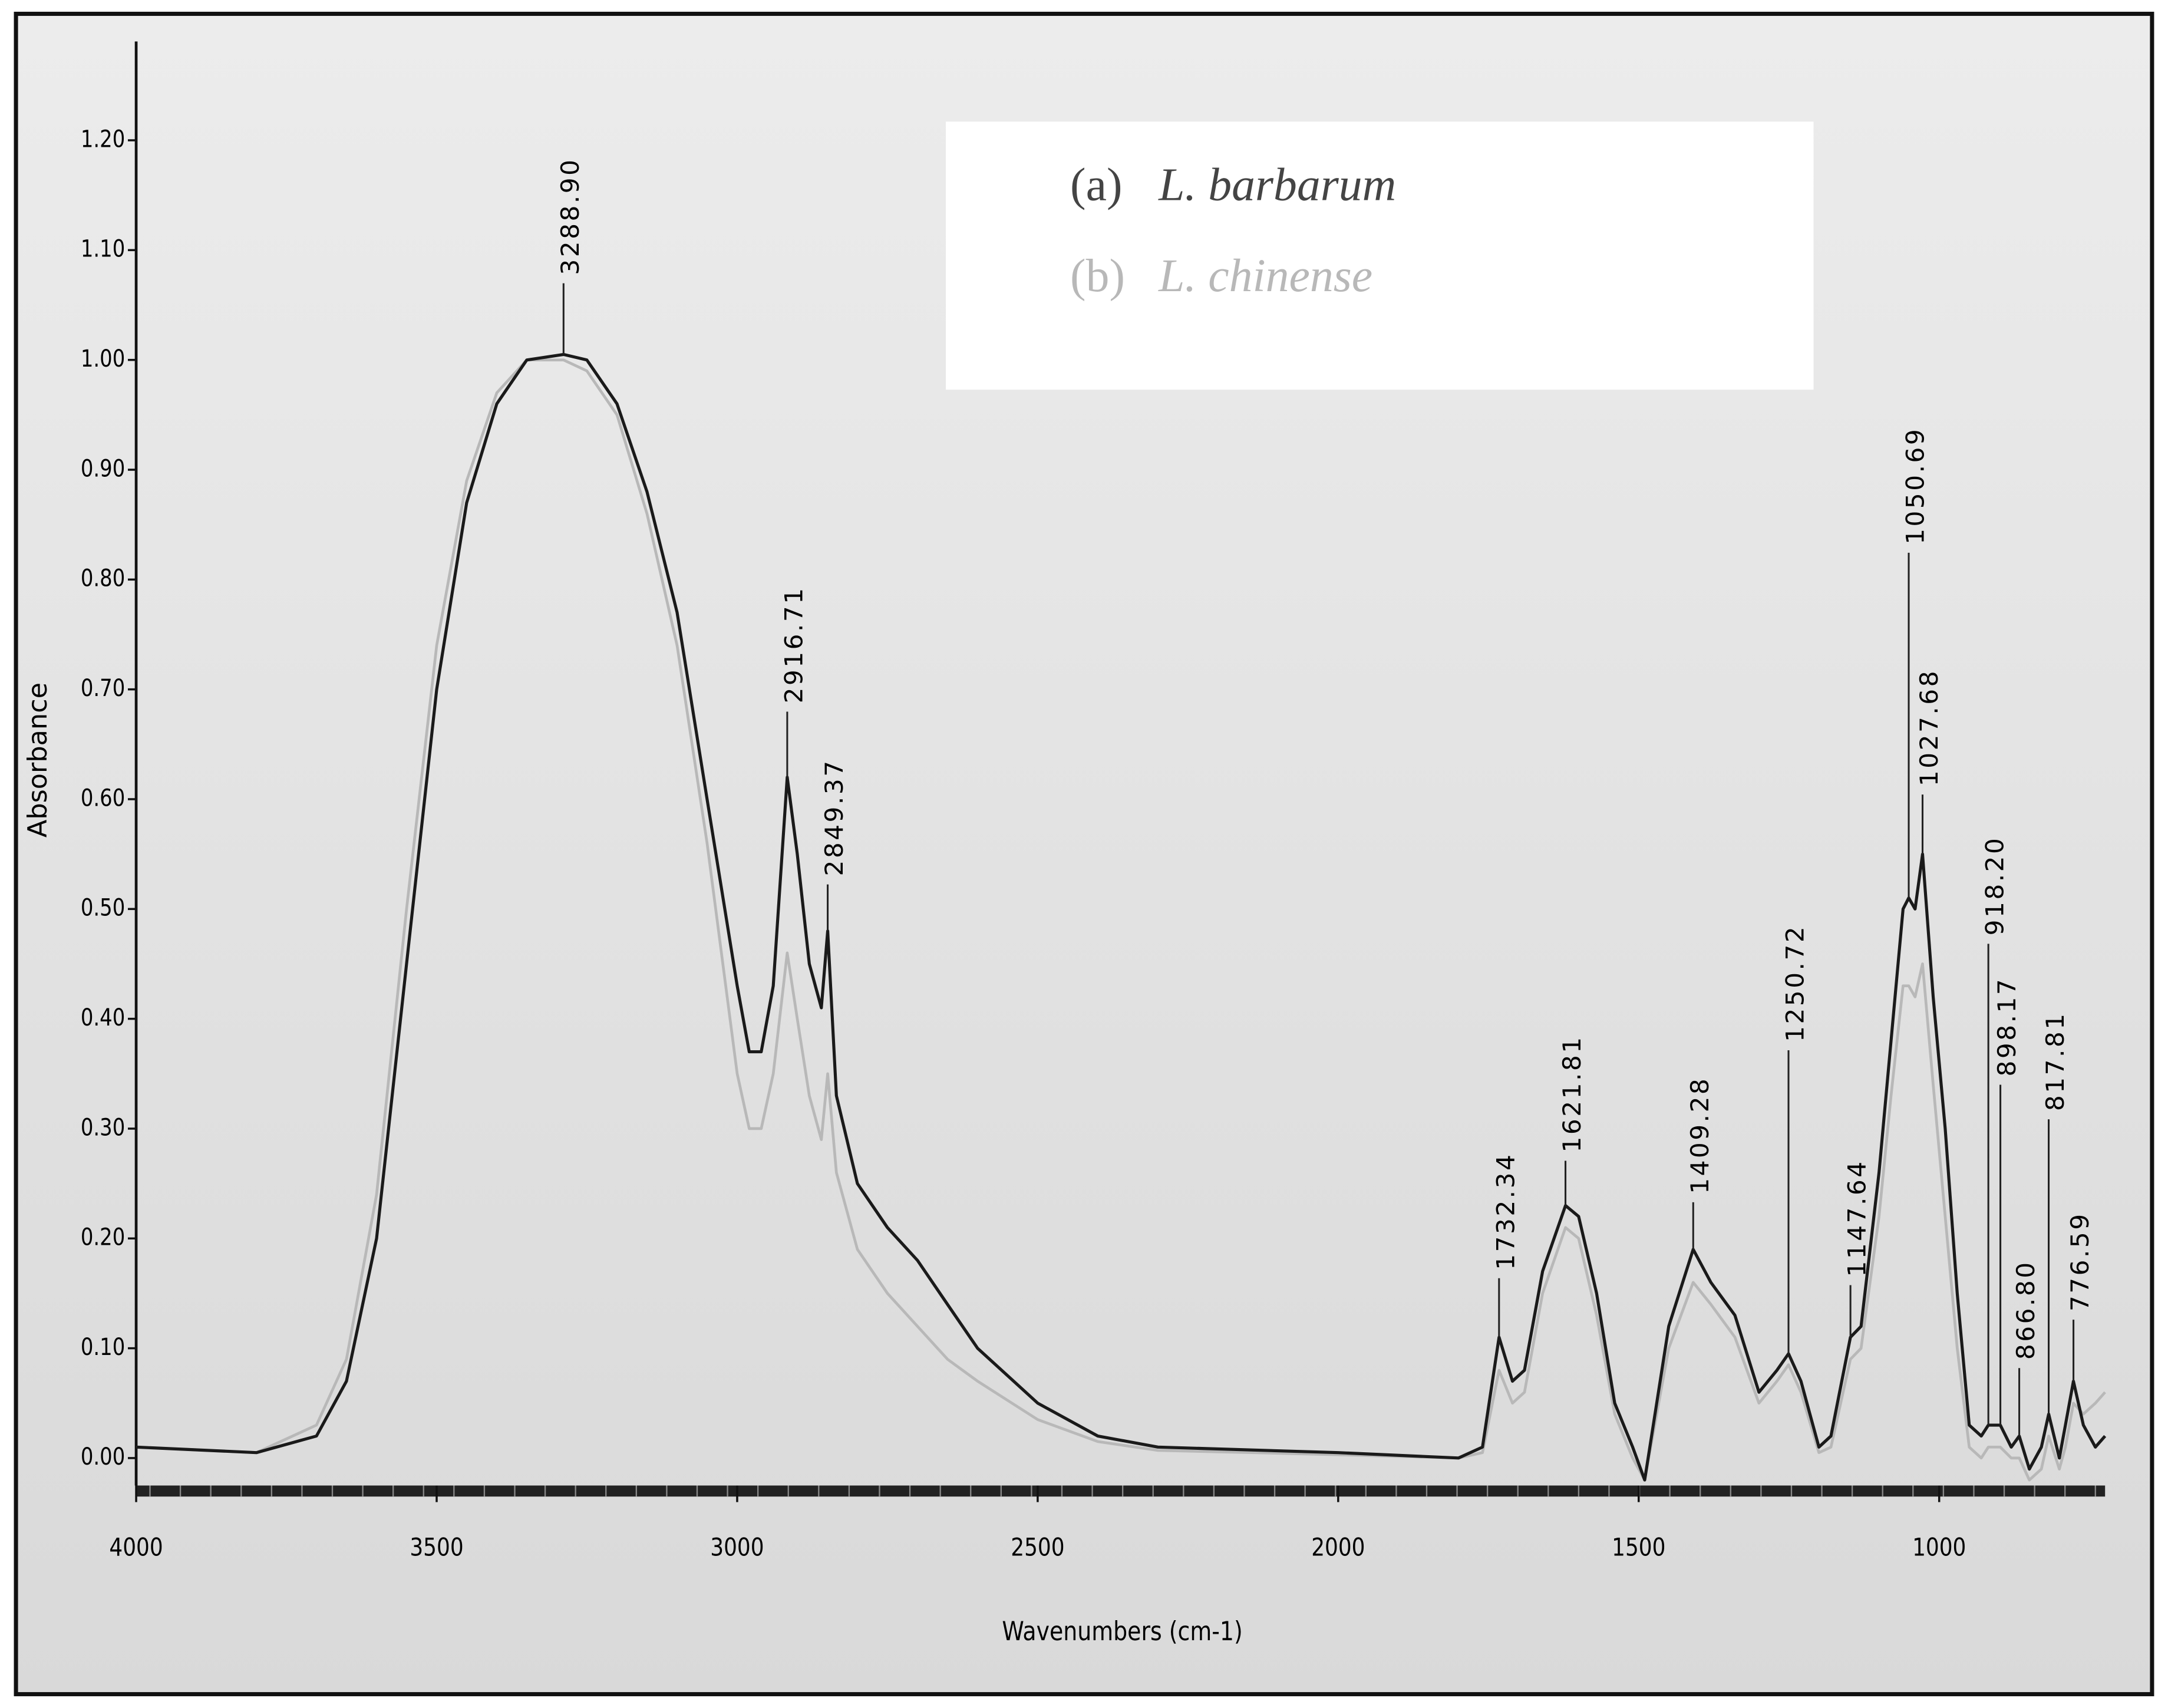  Describe the element at coordinates (1995, 886) in the screenshot. I see `peak-label: 918.20` at that location.